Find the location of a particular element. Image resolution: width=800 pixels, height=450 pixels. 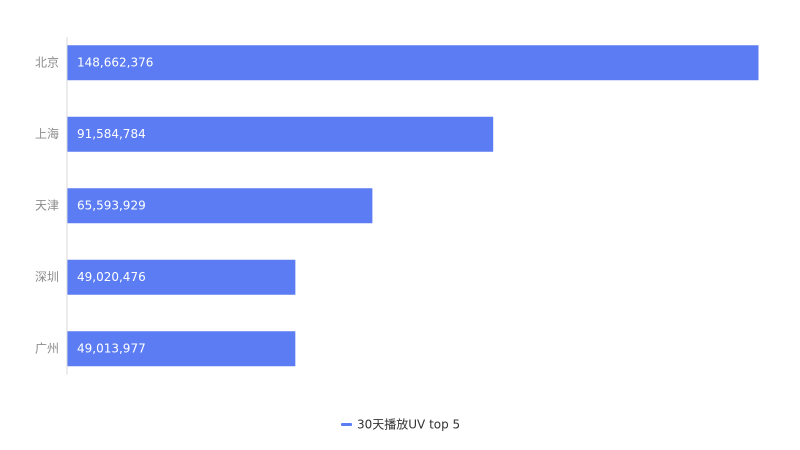

legend: 30天播放UV top 5 is located at coordinates (400, 424).